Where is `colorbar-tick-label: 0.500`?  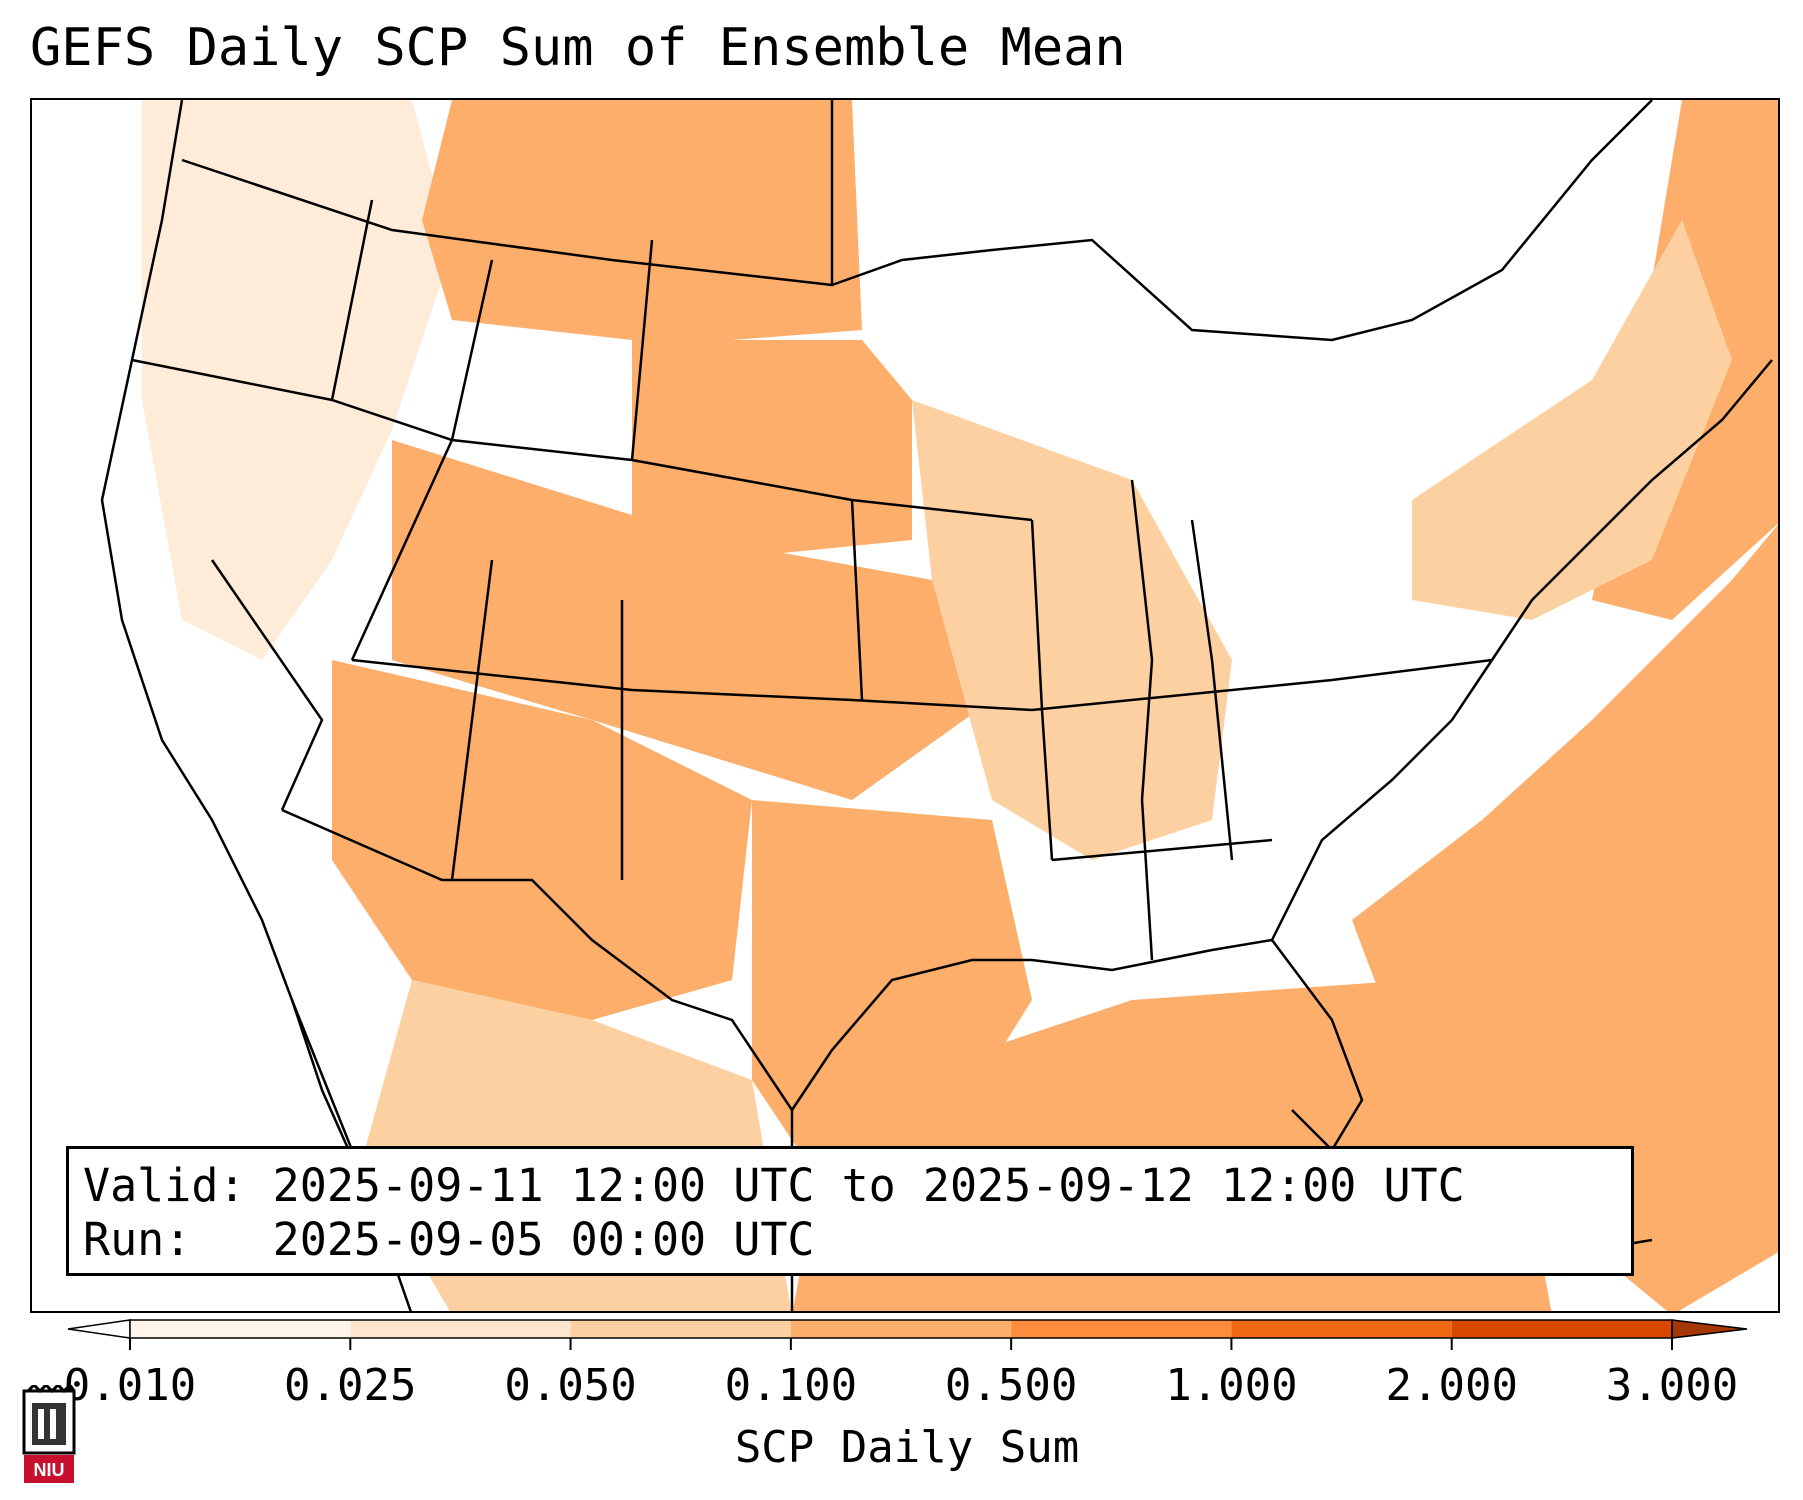
colorbar-tick-label: 0.500 is located at coordinates (1011, 1385).